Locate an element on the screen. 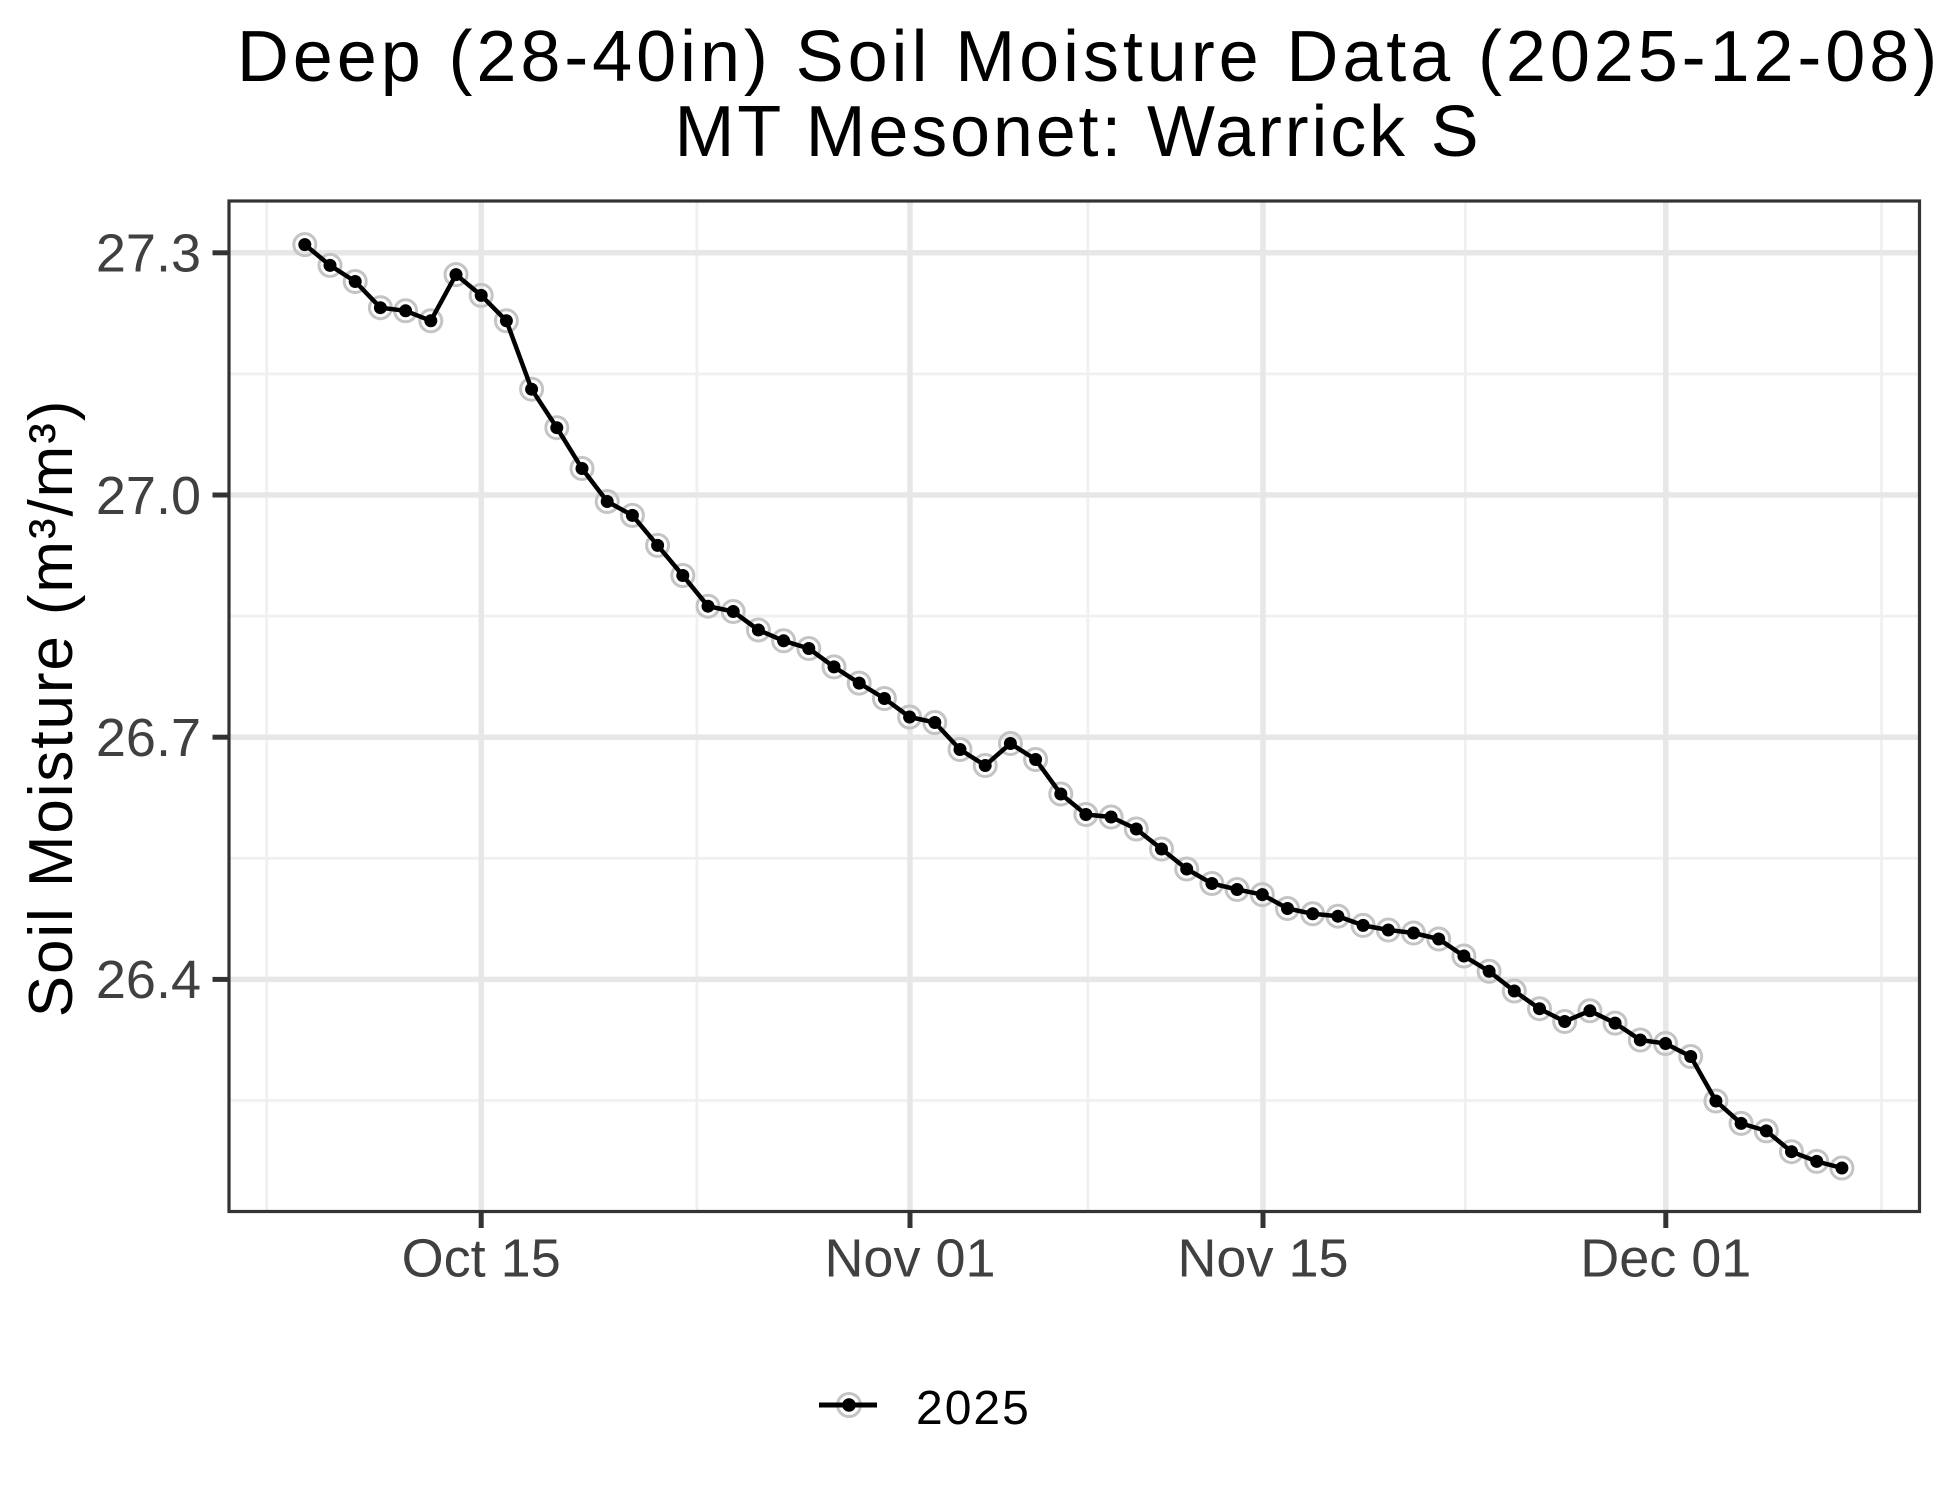 This screenshot has width=1950, height=1505. svg-text: 26.4 is located at coordinates (148, 980).